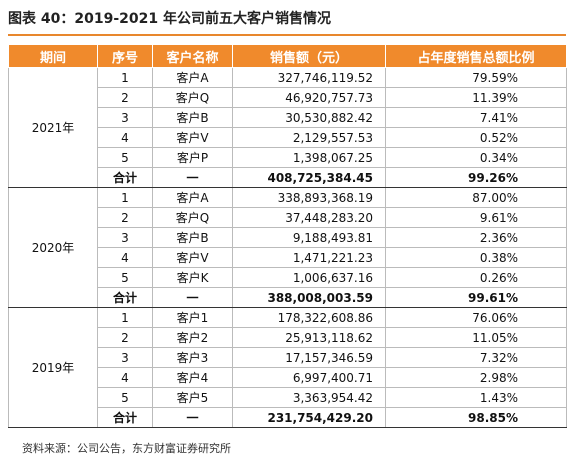 The width and height of the screenshot is (574, 462). Describe the element at coordinates (476, 177) in the screenshot. I see `cell: 99.26%` at that location.